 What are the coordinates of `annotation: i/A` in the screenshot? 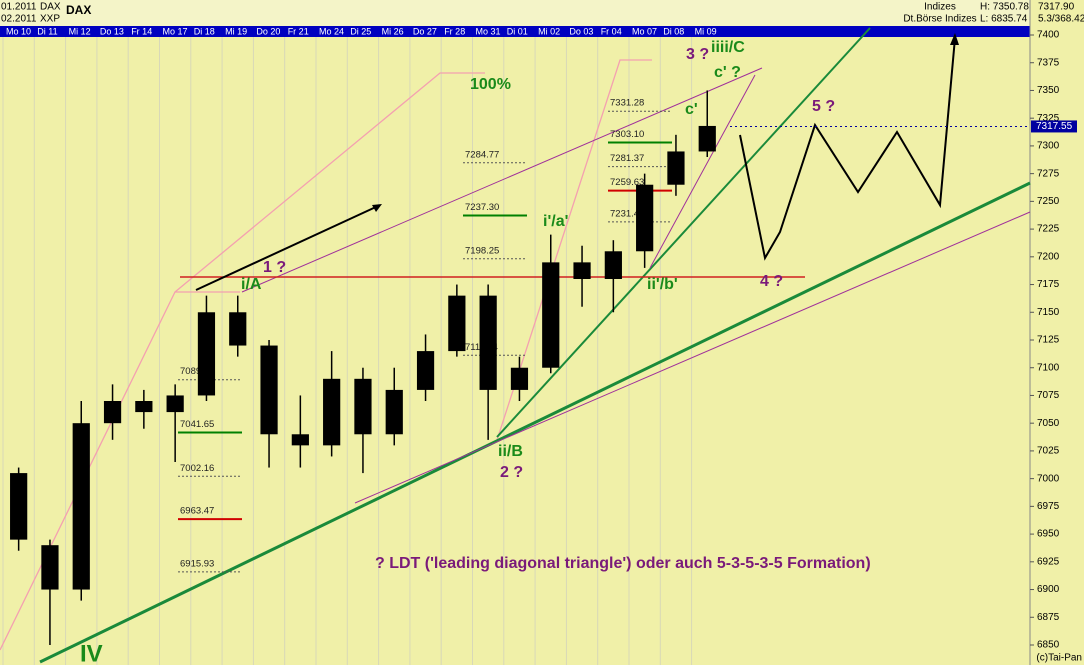 It's located at (251, 284).